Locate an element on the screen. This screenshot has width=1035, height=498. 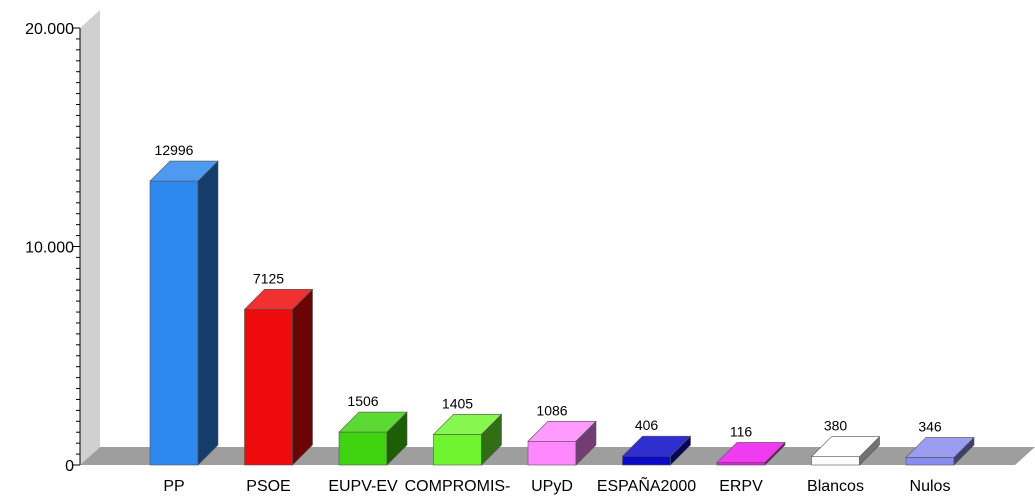
bar-6: 116 is located at coordinates (751, 444).